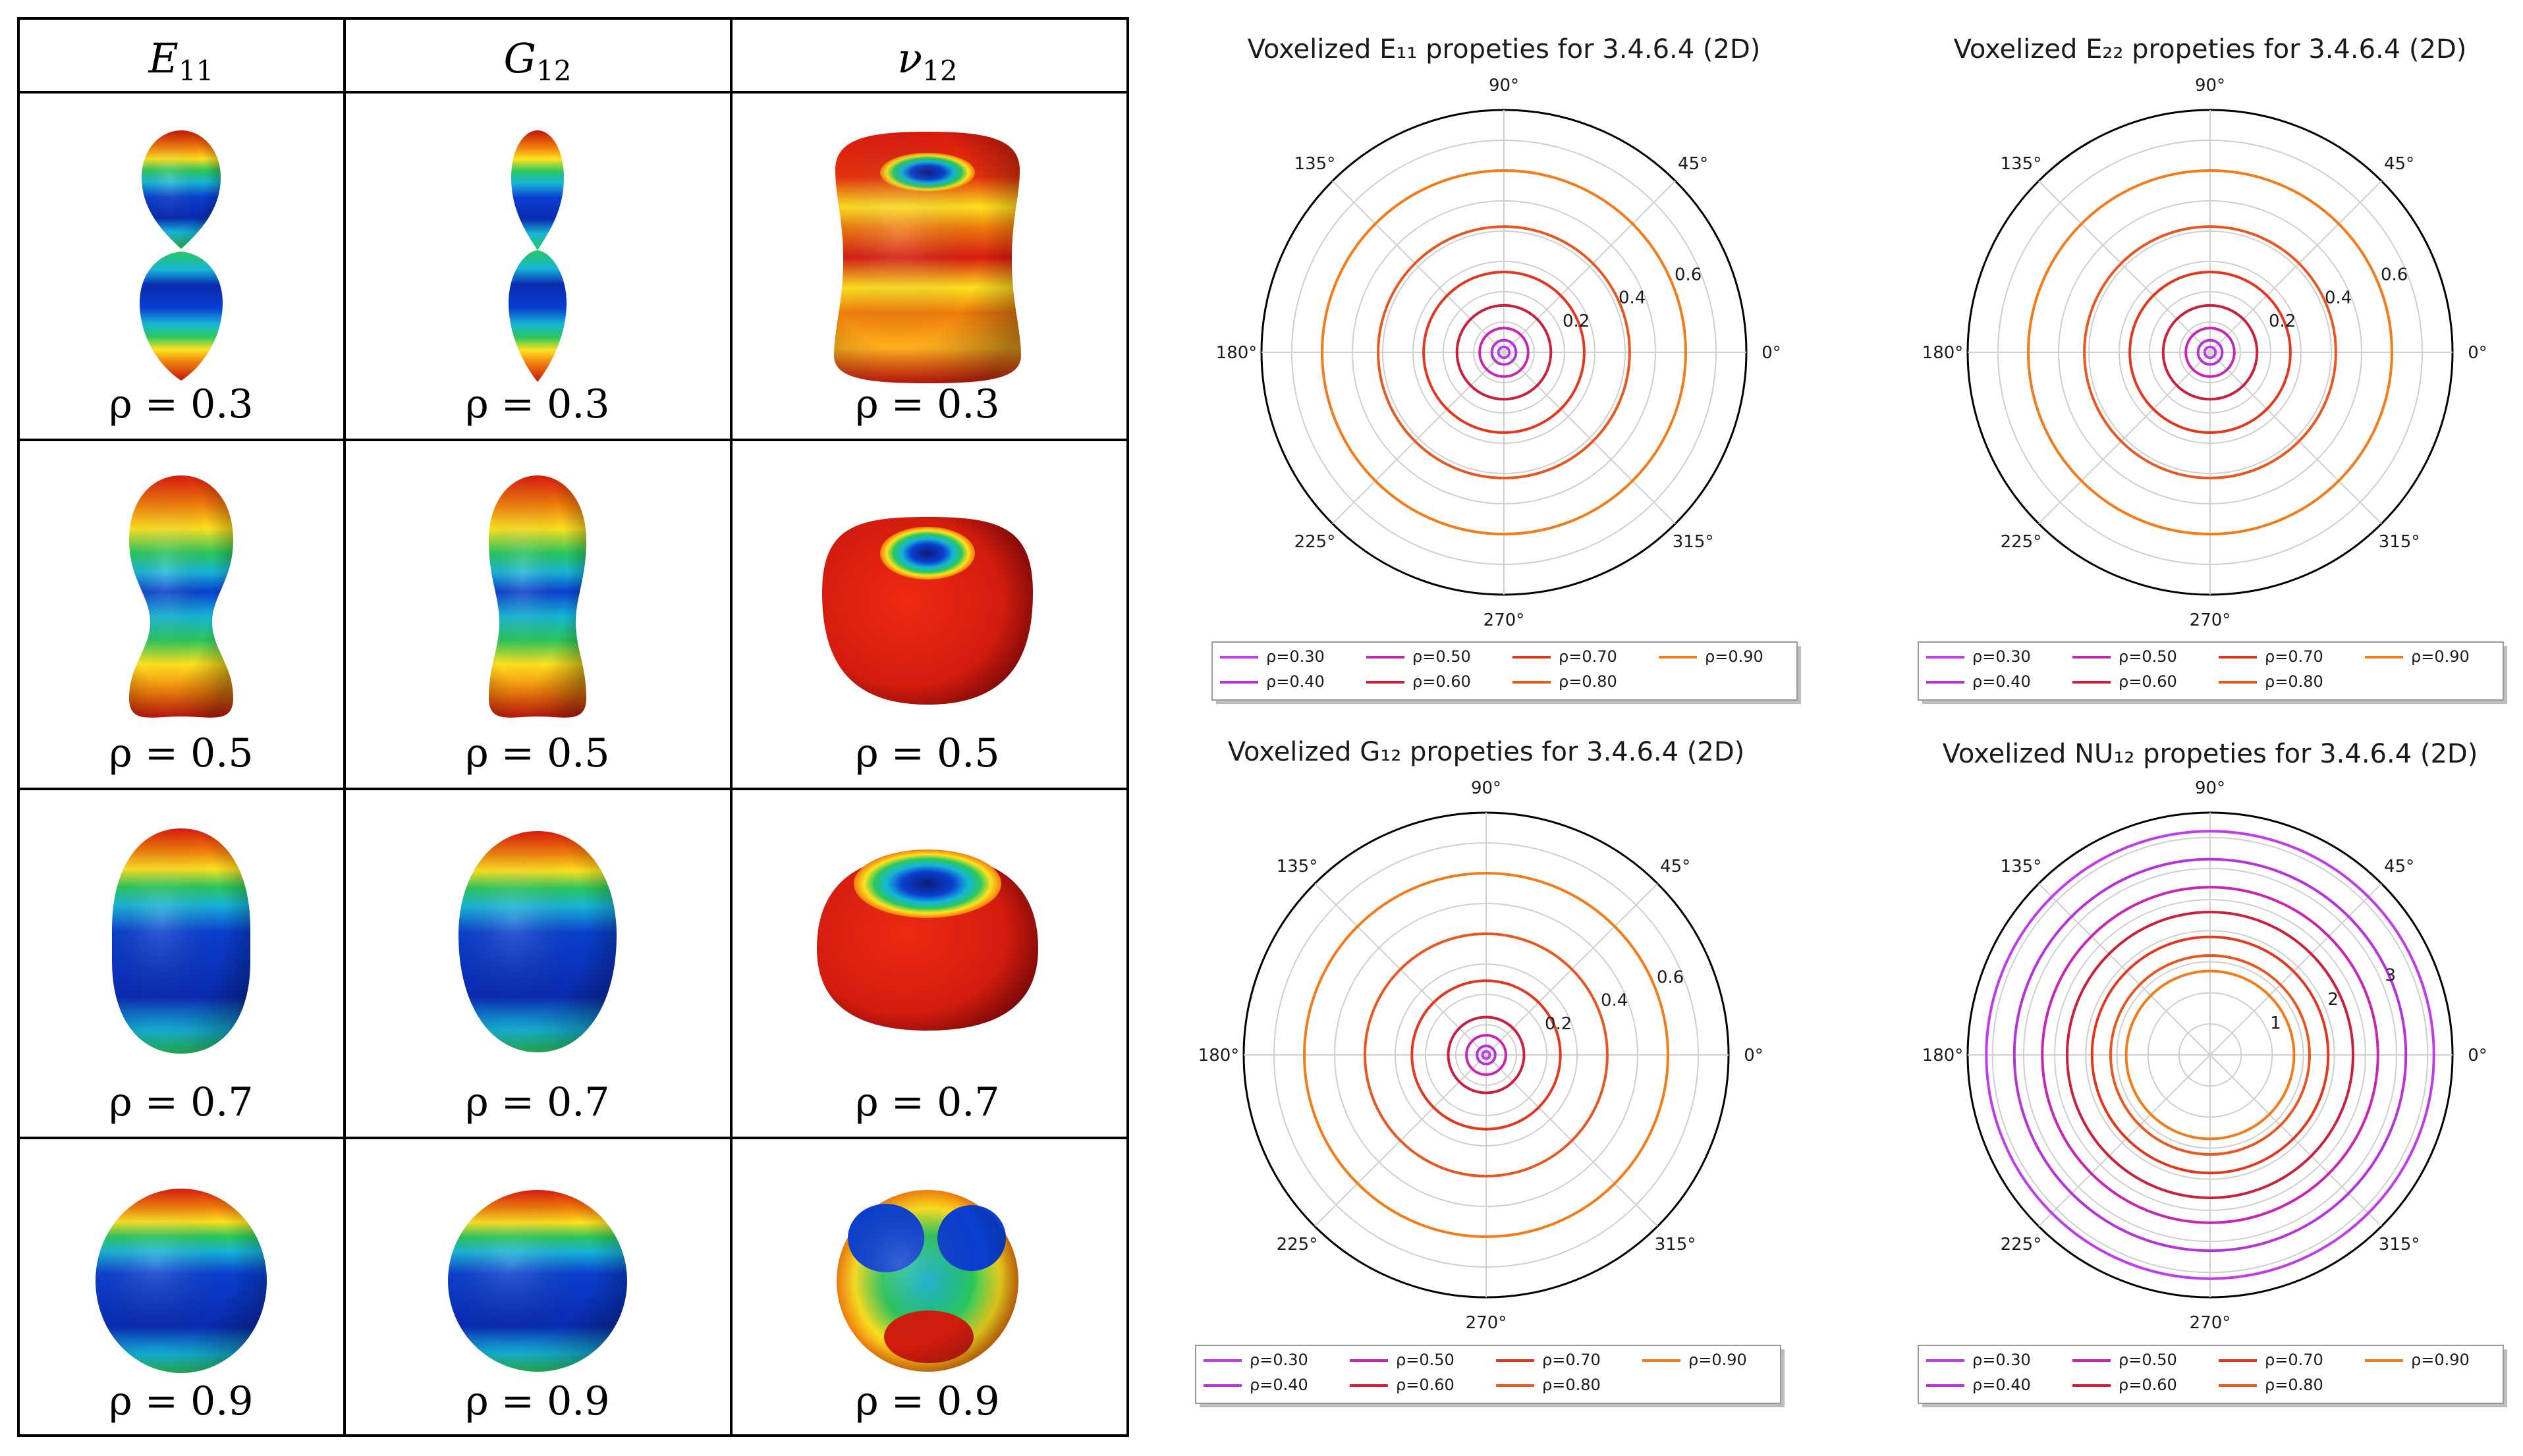  What do you see at coordinates (163, 58) in the screenshot?
I see `header-main: E` at bounding box center [163, 58].